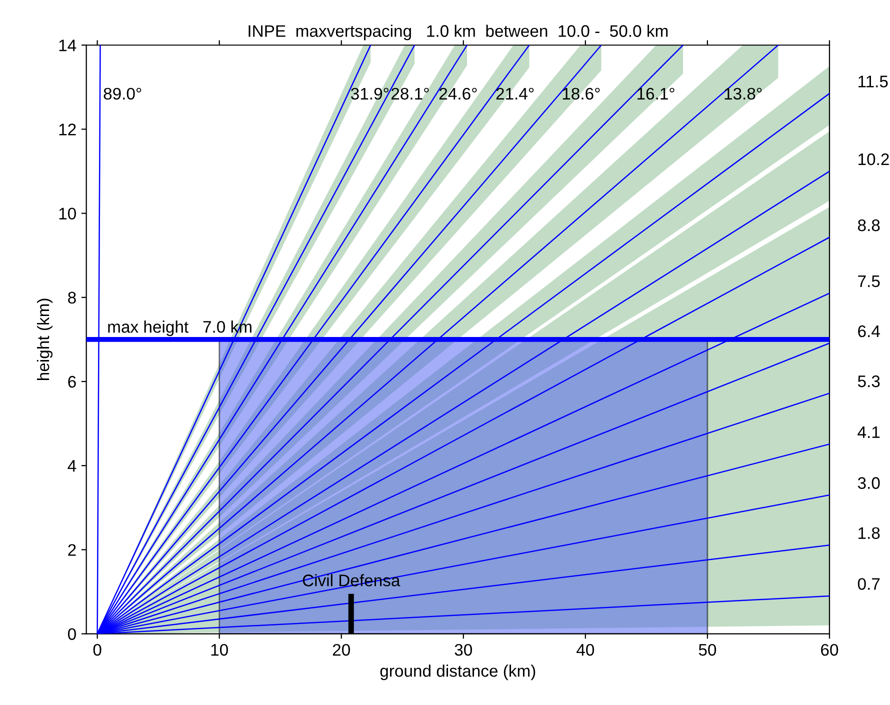 This screenshot has width=890, height=705. I want to click on x-tick-label: 20, so click(341, 650).